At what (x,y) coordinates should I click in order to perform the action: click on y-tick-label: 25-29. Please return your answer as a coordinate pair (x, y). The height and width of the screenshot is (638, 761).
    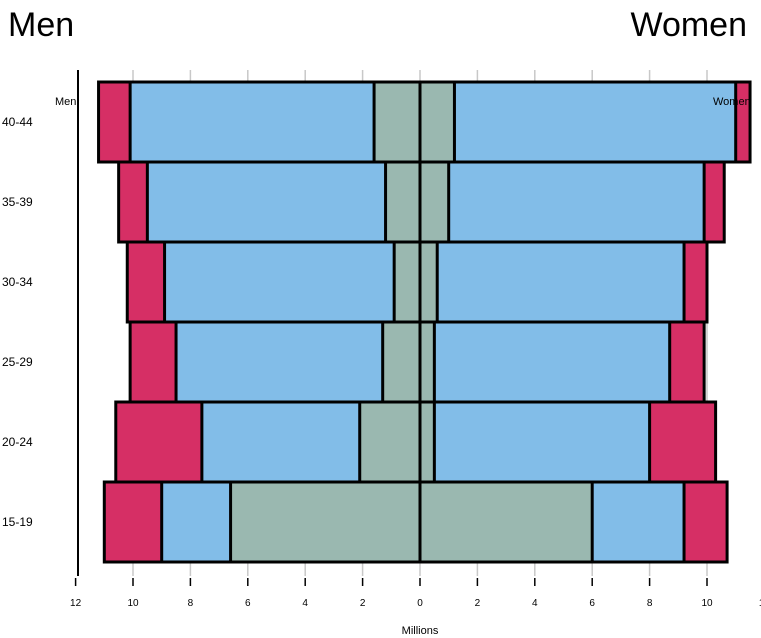
    Looking at the image, I should click on (17, 362).